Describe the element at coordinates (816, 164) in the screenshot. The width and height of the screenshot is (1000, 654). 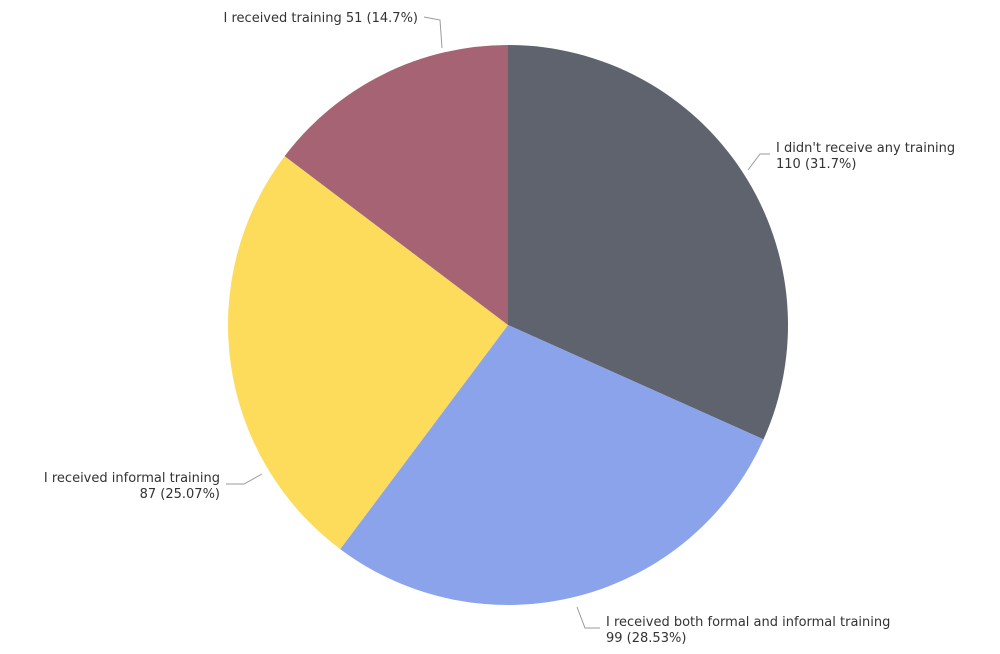
I see `slice-value-label-i-didn-t-receive-any-training: 110 (31.7%)` at that location.